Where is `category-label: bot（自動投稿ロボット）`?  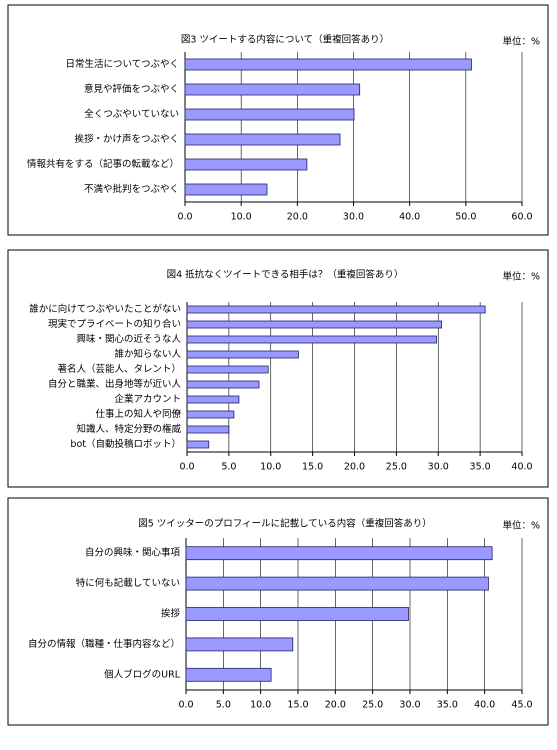 category-label: bot（自動投稿ロボット） is located at coordinates (125, 444).